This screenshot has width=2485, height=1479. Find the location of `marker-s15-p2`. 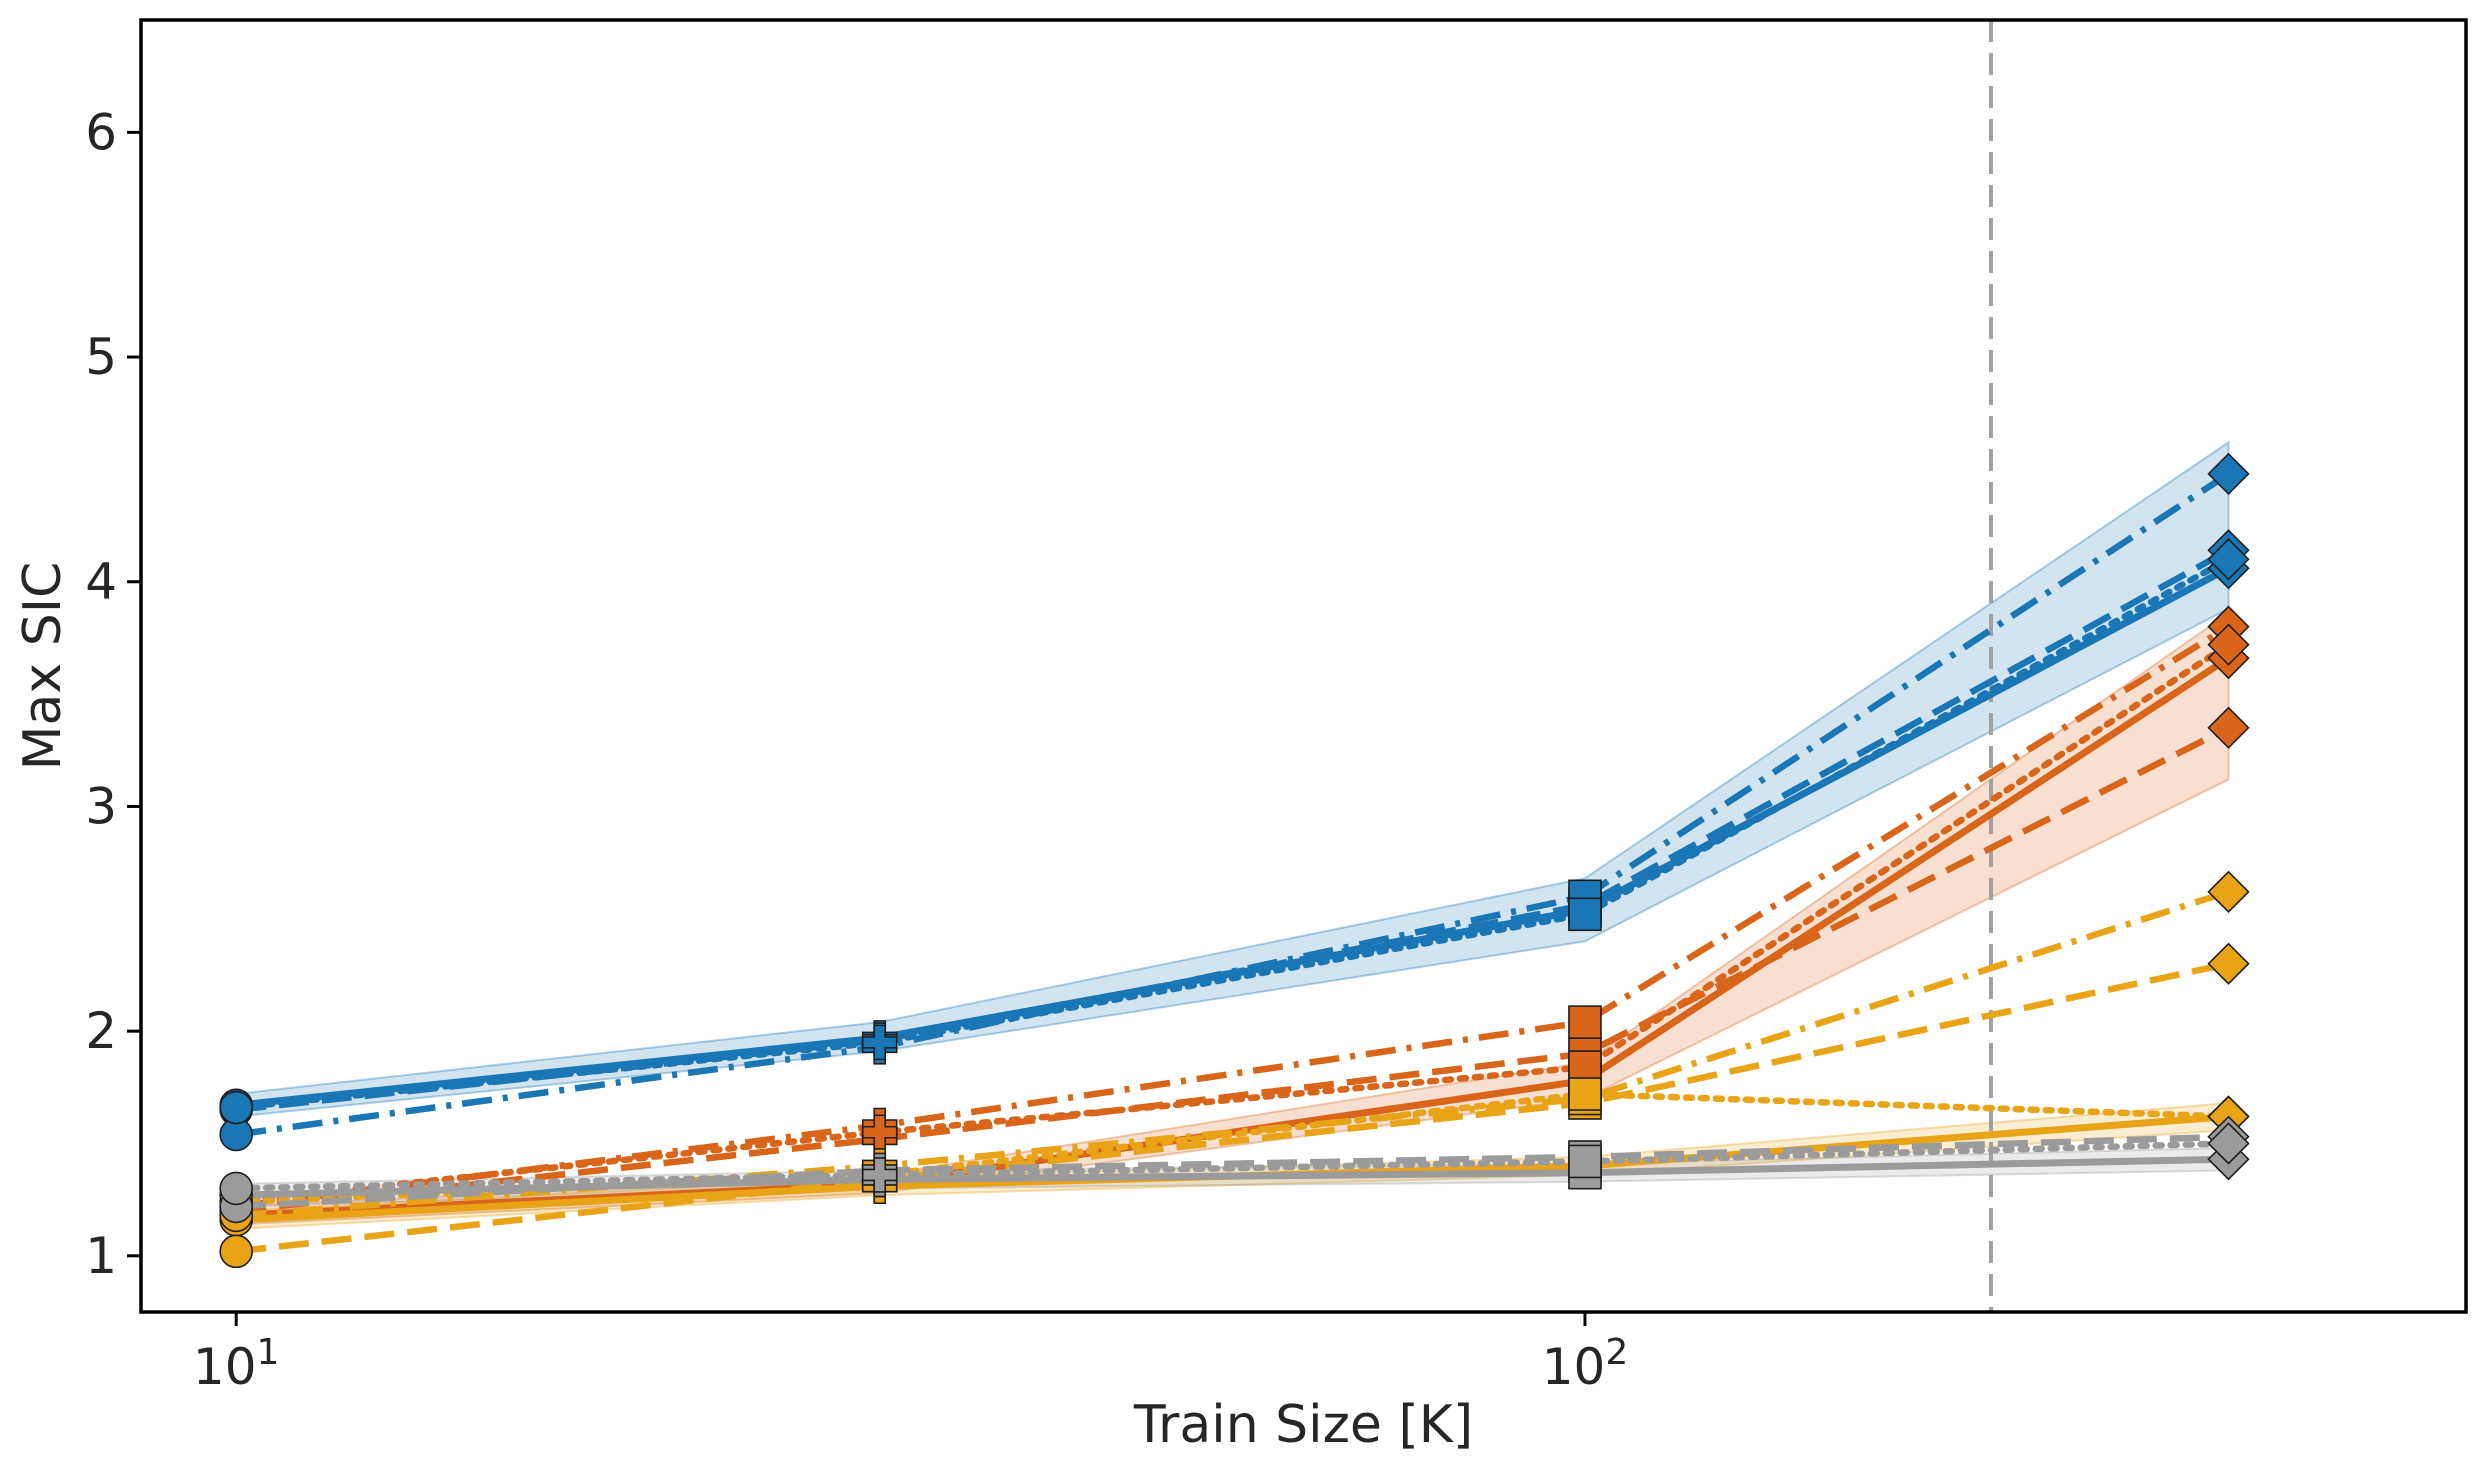

marker-s15-p2 is located at coordinates (879, 1175).